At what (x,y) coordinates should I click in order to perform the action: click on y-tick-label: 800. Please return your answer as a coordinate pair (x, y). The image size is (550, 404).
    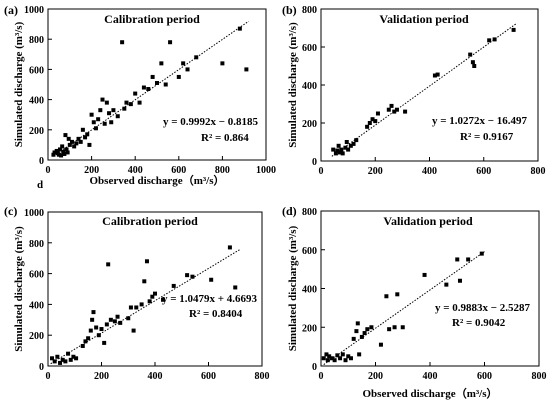
    Looking at the image, I should click on (309, 10).